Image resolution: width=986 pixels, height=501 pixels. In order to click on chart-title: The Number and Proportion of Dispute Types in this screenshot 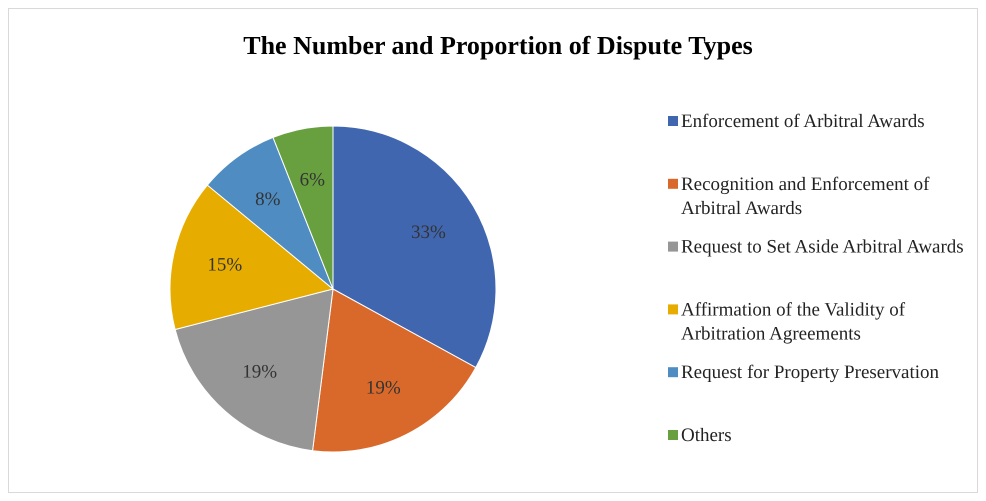, I will do `click(498, 45)`.